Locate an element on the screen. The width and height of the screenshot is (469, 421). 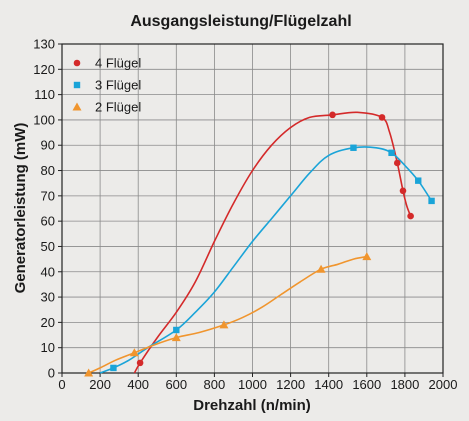
x-tick-label: 400 is located at coordinates (138, 384).